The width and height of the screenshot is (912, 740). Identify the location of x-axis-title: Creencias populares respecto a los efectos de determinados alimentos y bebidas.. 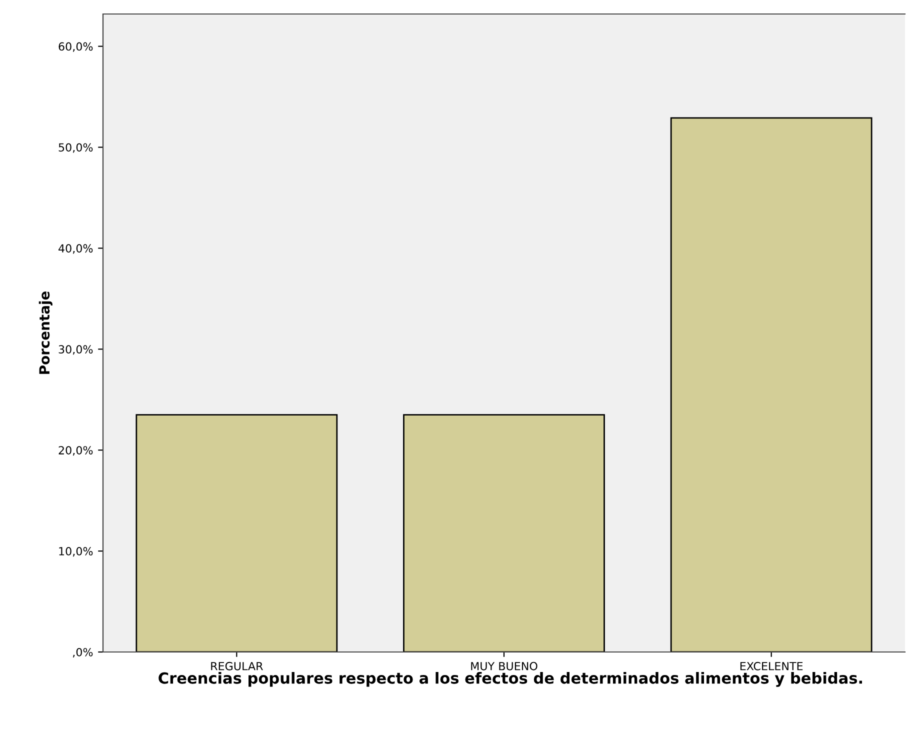
(510, 679).